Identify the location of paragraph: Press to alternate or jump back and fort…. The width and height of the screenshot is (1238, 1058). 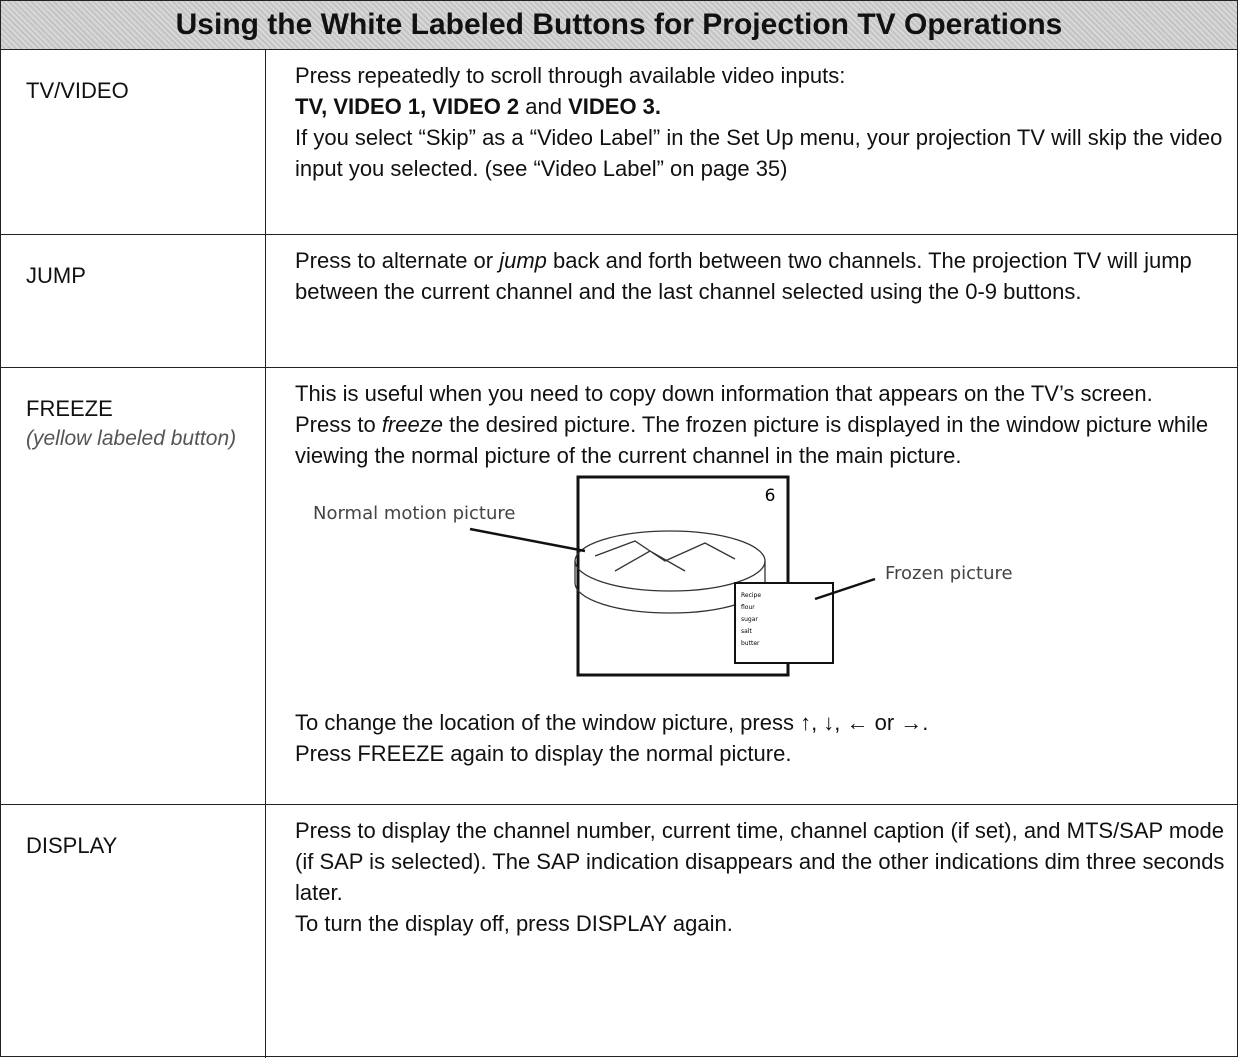
(762, 276).